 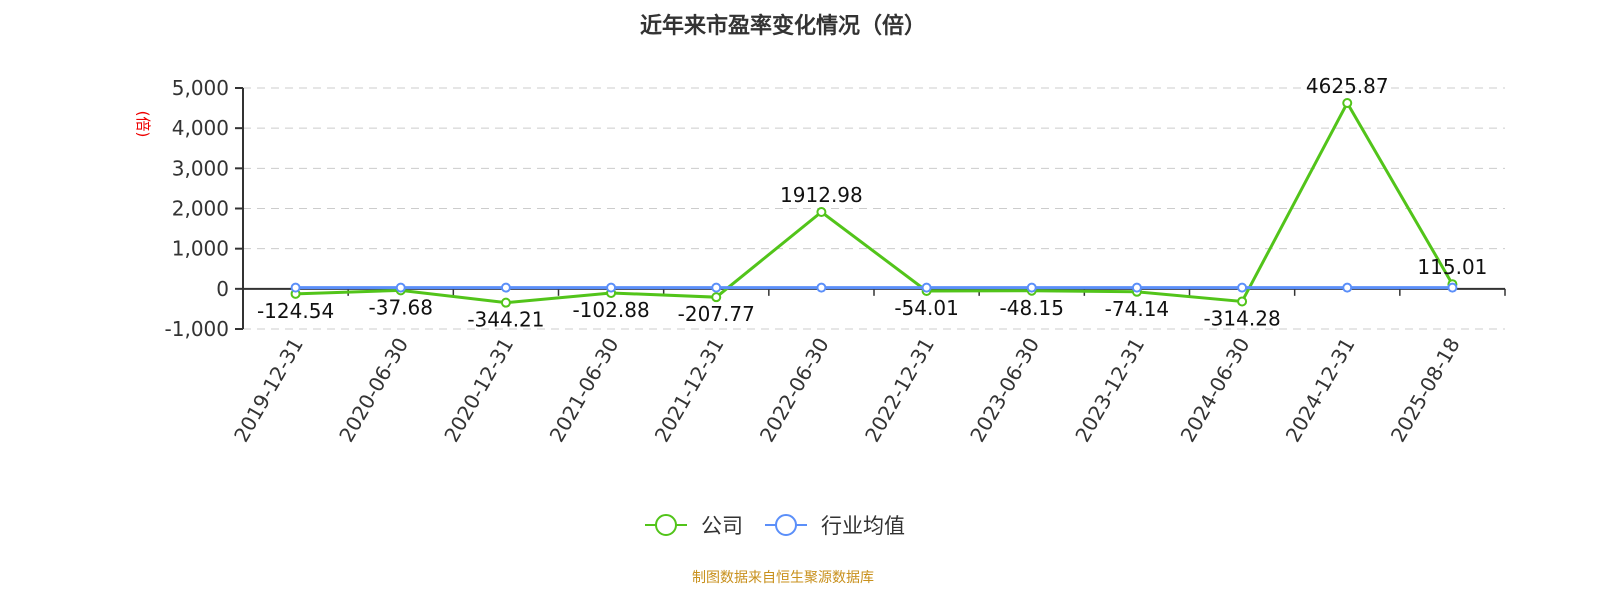 I want to click on data-label: -314.28, so click(x=1241, y=318).